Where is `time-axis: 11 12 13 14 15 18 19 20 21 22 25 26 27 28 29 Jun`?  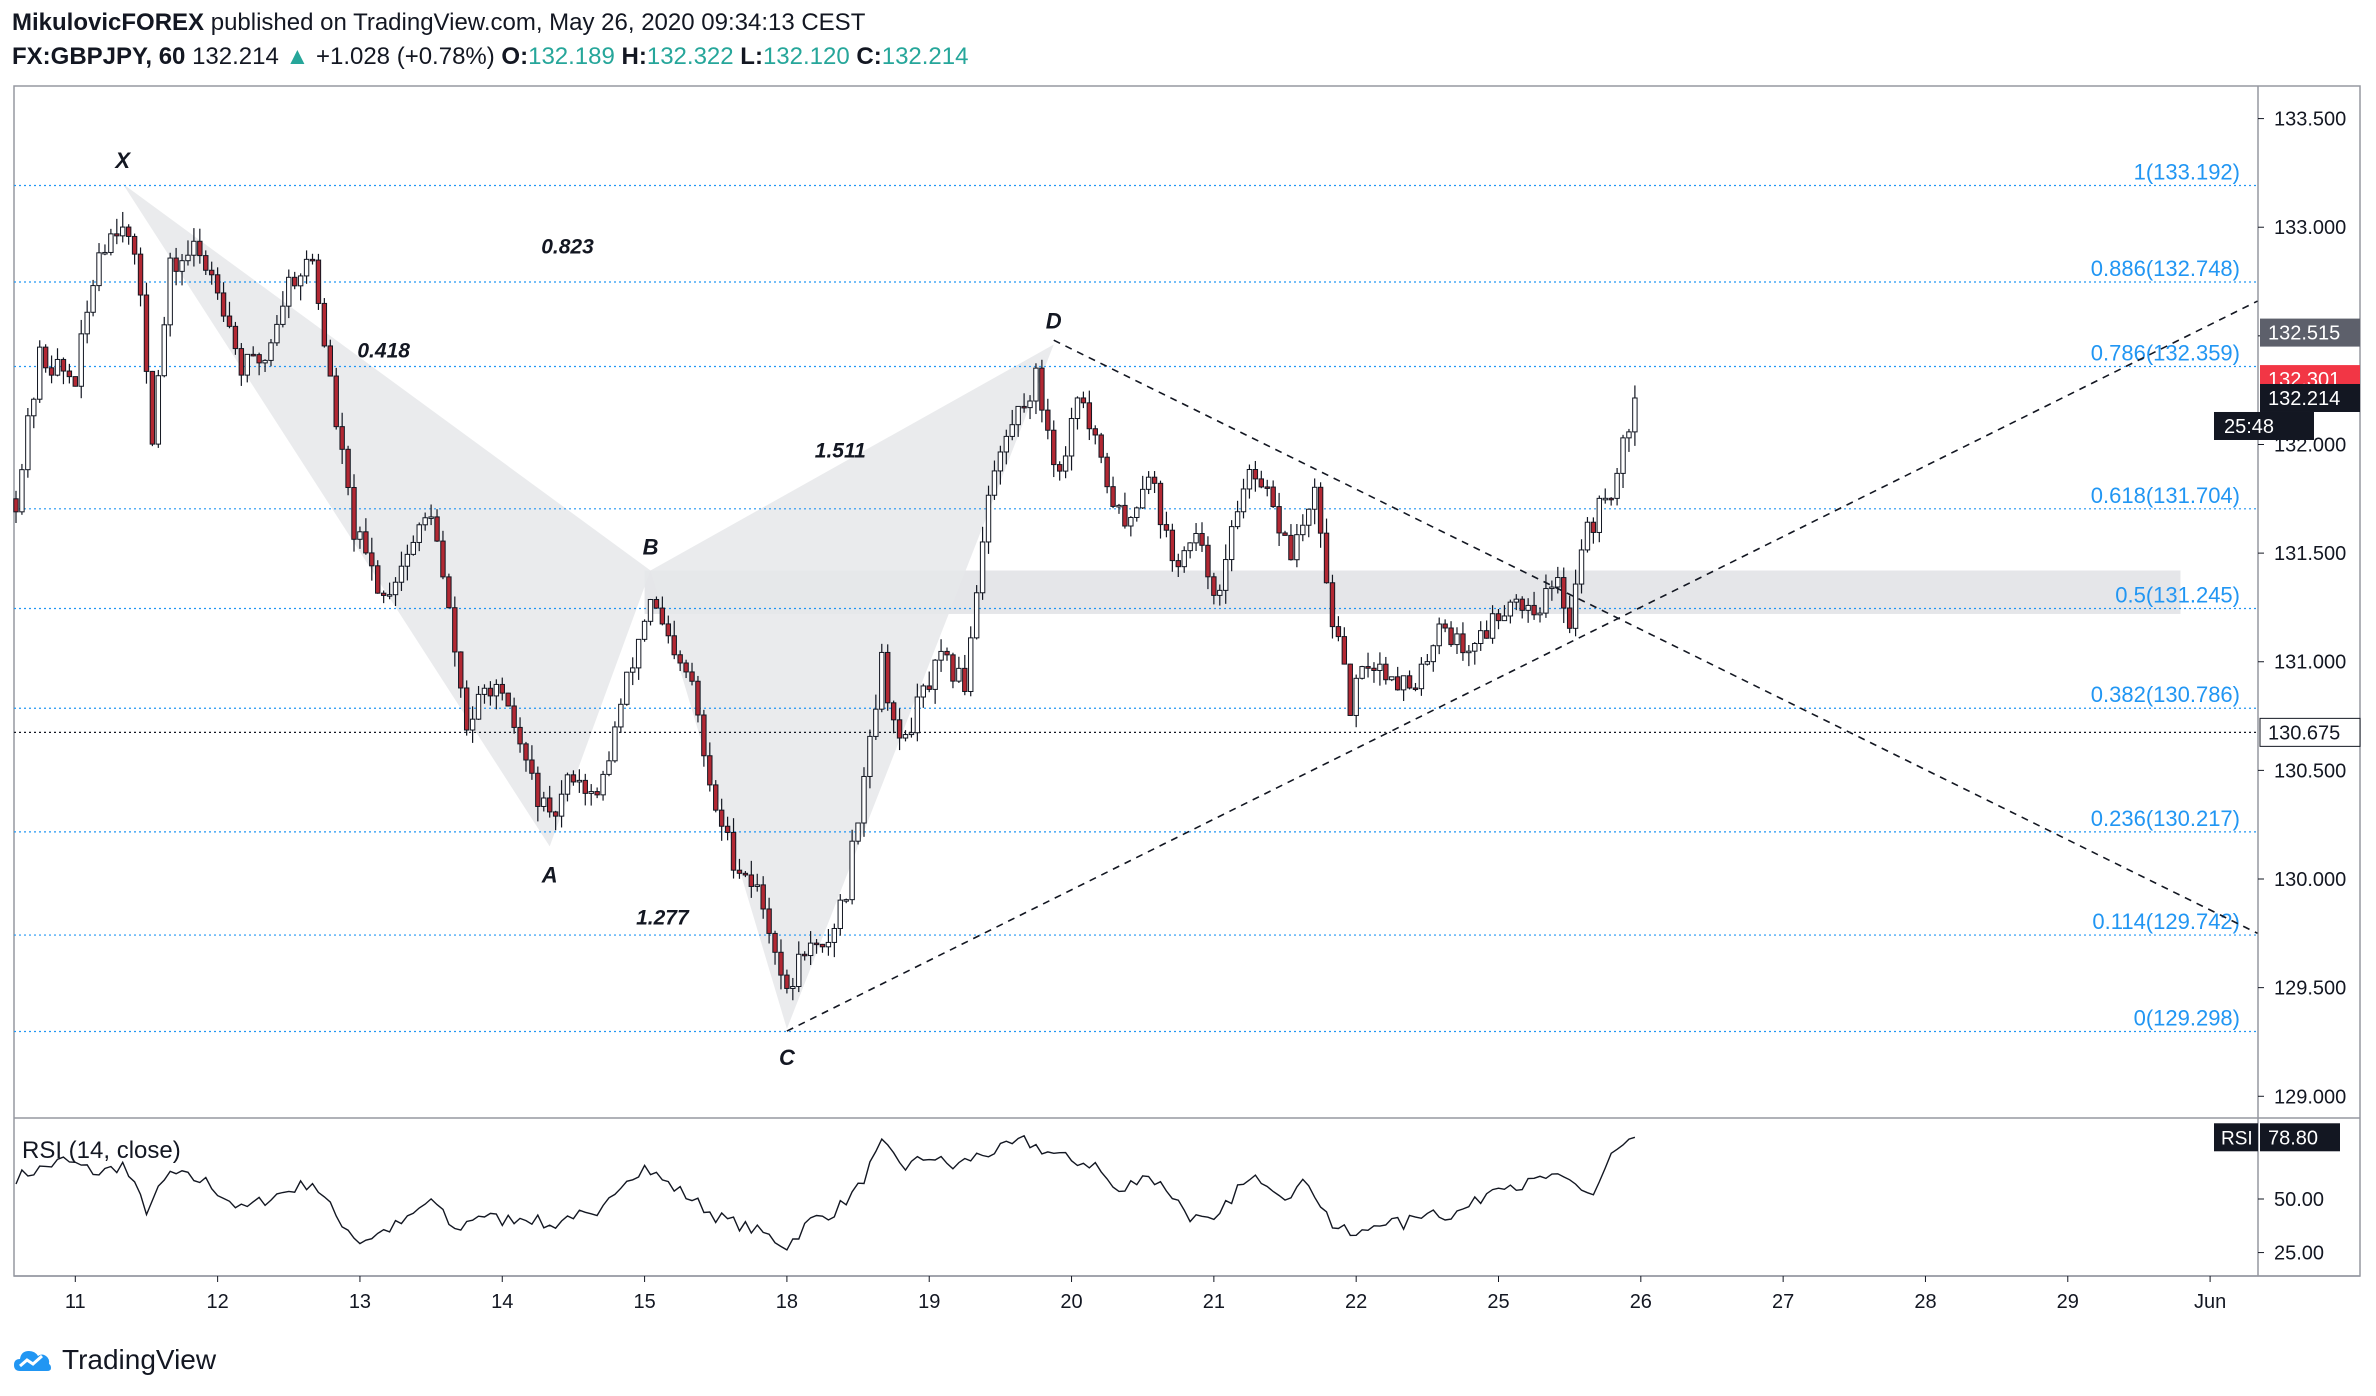
time-axis: 11 12 13 14 15 18 19 20 21 22 25 26 27 28 29 Jun is located at coordinates (1145, 1294).